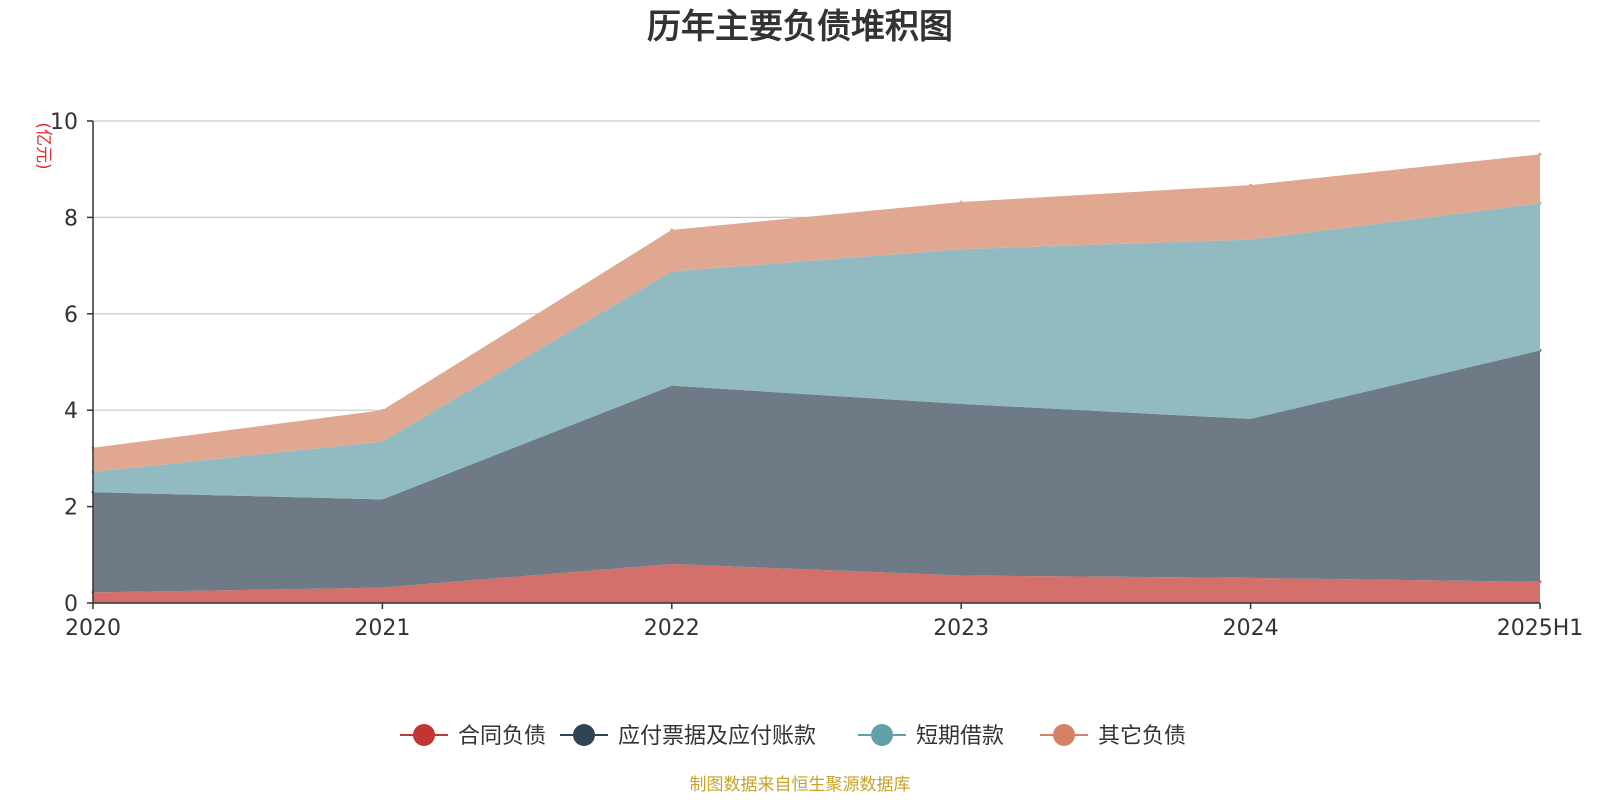 Image resolution: width=1600 pixels, height=800 pixels. What do you see at coordinates (64, 122) in the screenshot?
I see `y-tick-label-5: 10` at bounding box center [64, 122].